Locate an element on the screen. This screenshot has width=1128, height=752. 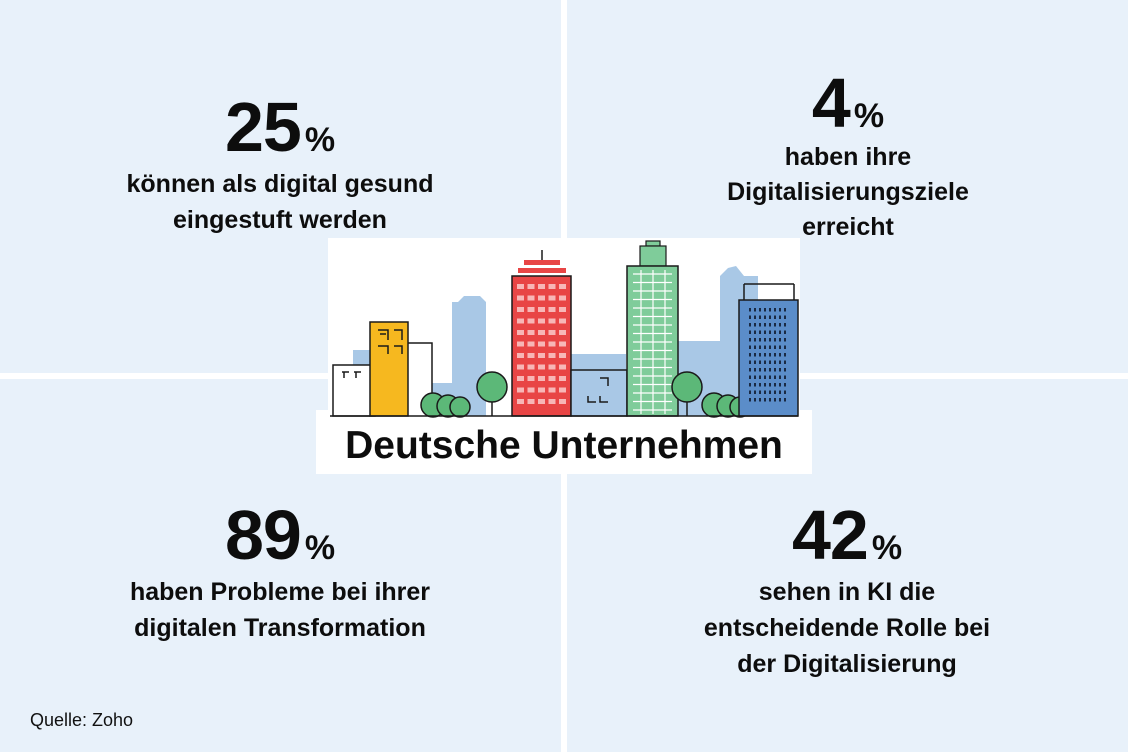
stat-line: erreicht is located at coordinates (848, 227).